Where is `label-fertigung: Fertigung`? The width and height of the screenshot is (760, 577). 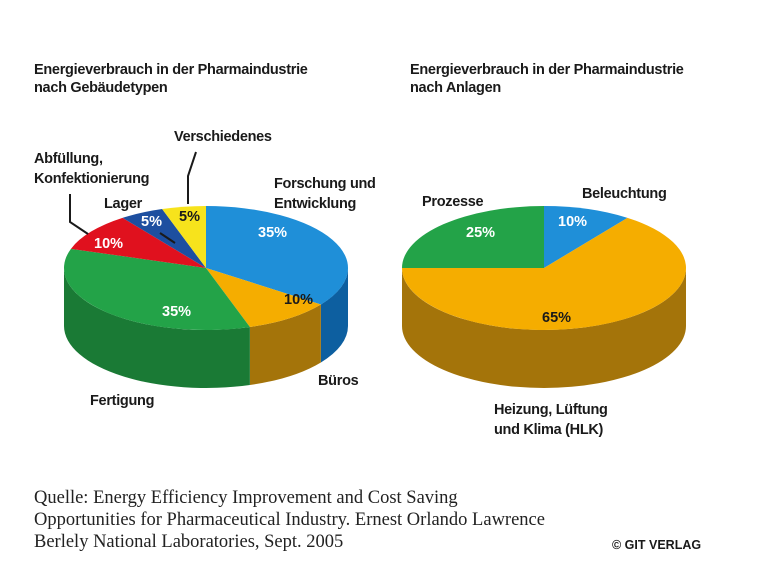 label-fertigung: Fertigung is located at coordinates (122, 401).